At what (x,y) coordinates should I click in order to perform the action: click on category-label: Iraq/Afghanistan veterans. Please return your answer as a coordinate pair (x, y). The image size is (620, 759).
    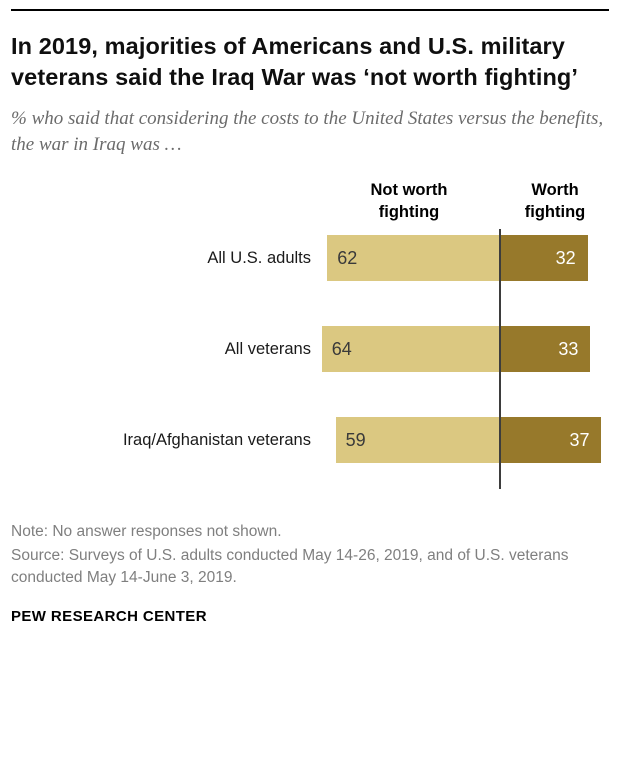
    Looking at the image, I should click on (216, 439).